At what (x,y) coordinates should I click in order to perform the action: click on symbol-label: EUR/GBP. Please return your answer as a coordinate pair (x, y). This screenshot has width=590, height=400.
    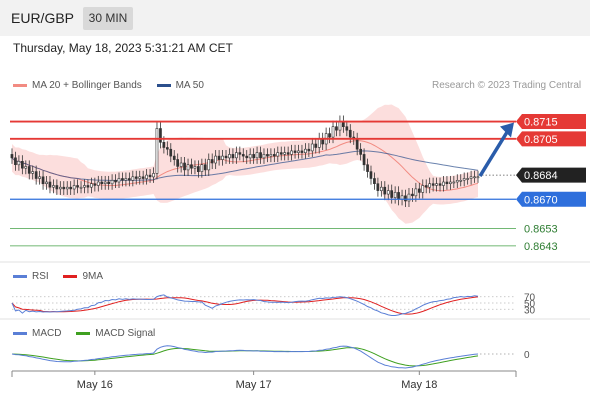
    Looking at the image, I should click on (43, 18).